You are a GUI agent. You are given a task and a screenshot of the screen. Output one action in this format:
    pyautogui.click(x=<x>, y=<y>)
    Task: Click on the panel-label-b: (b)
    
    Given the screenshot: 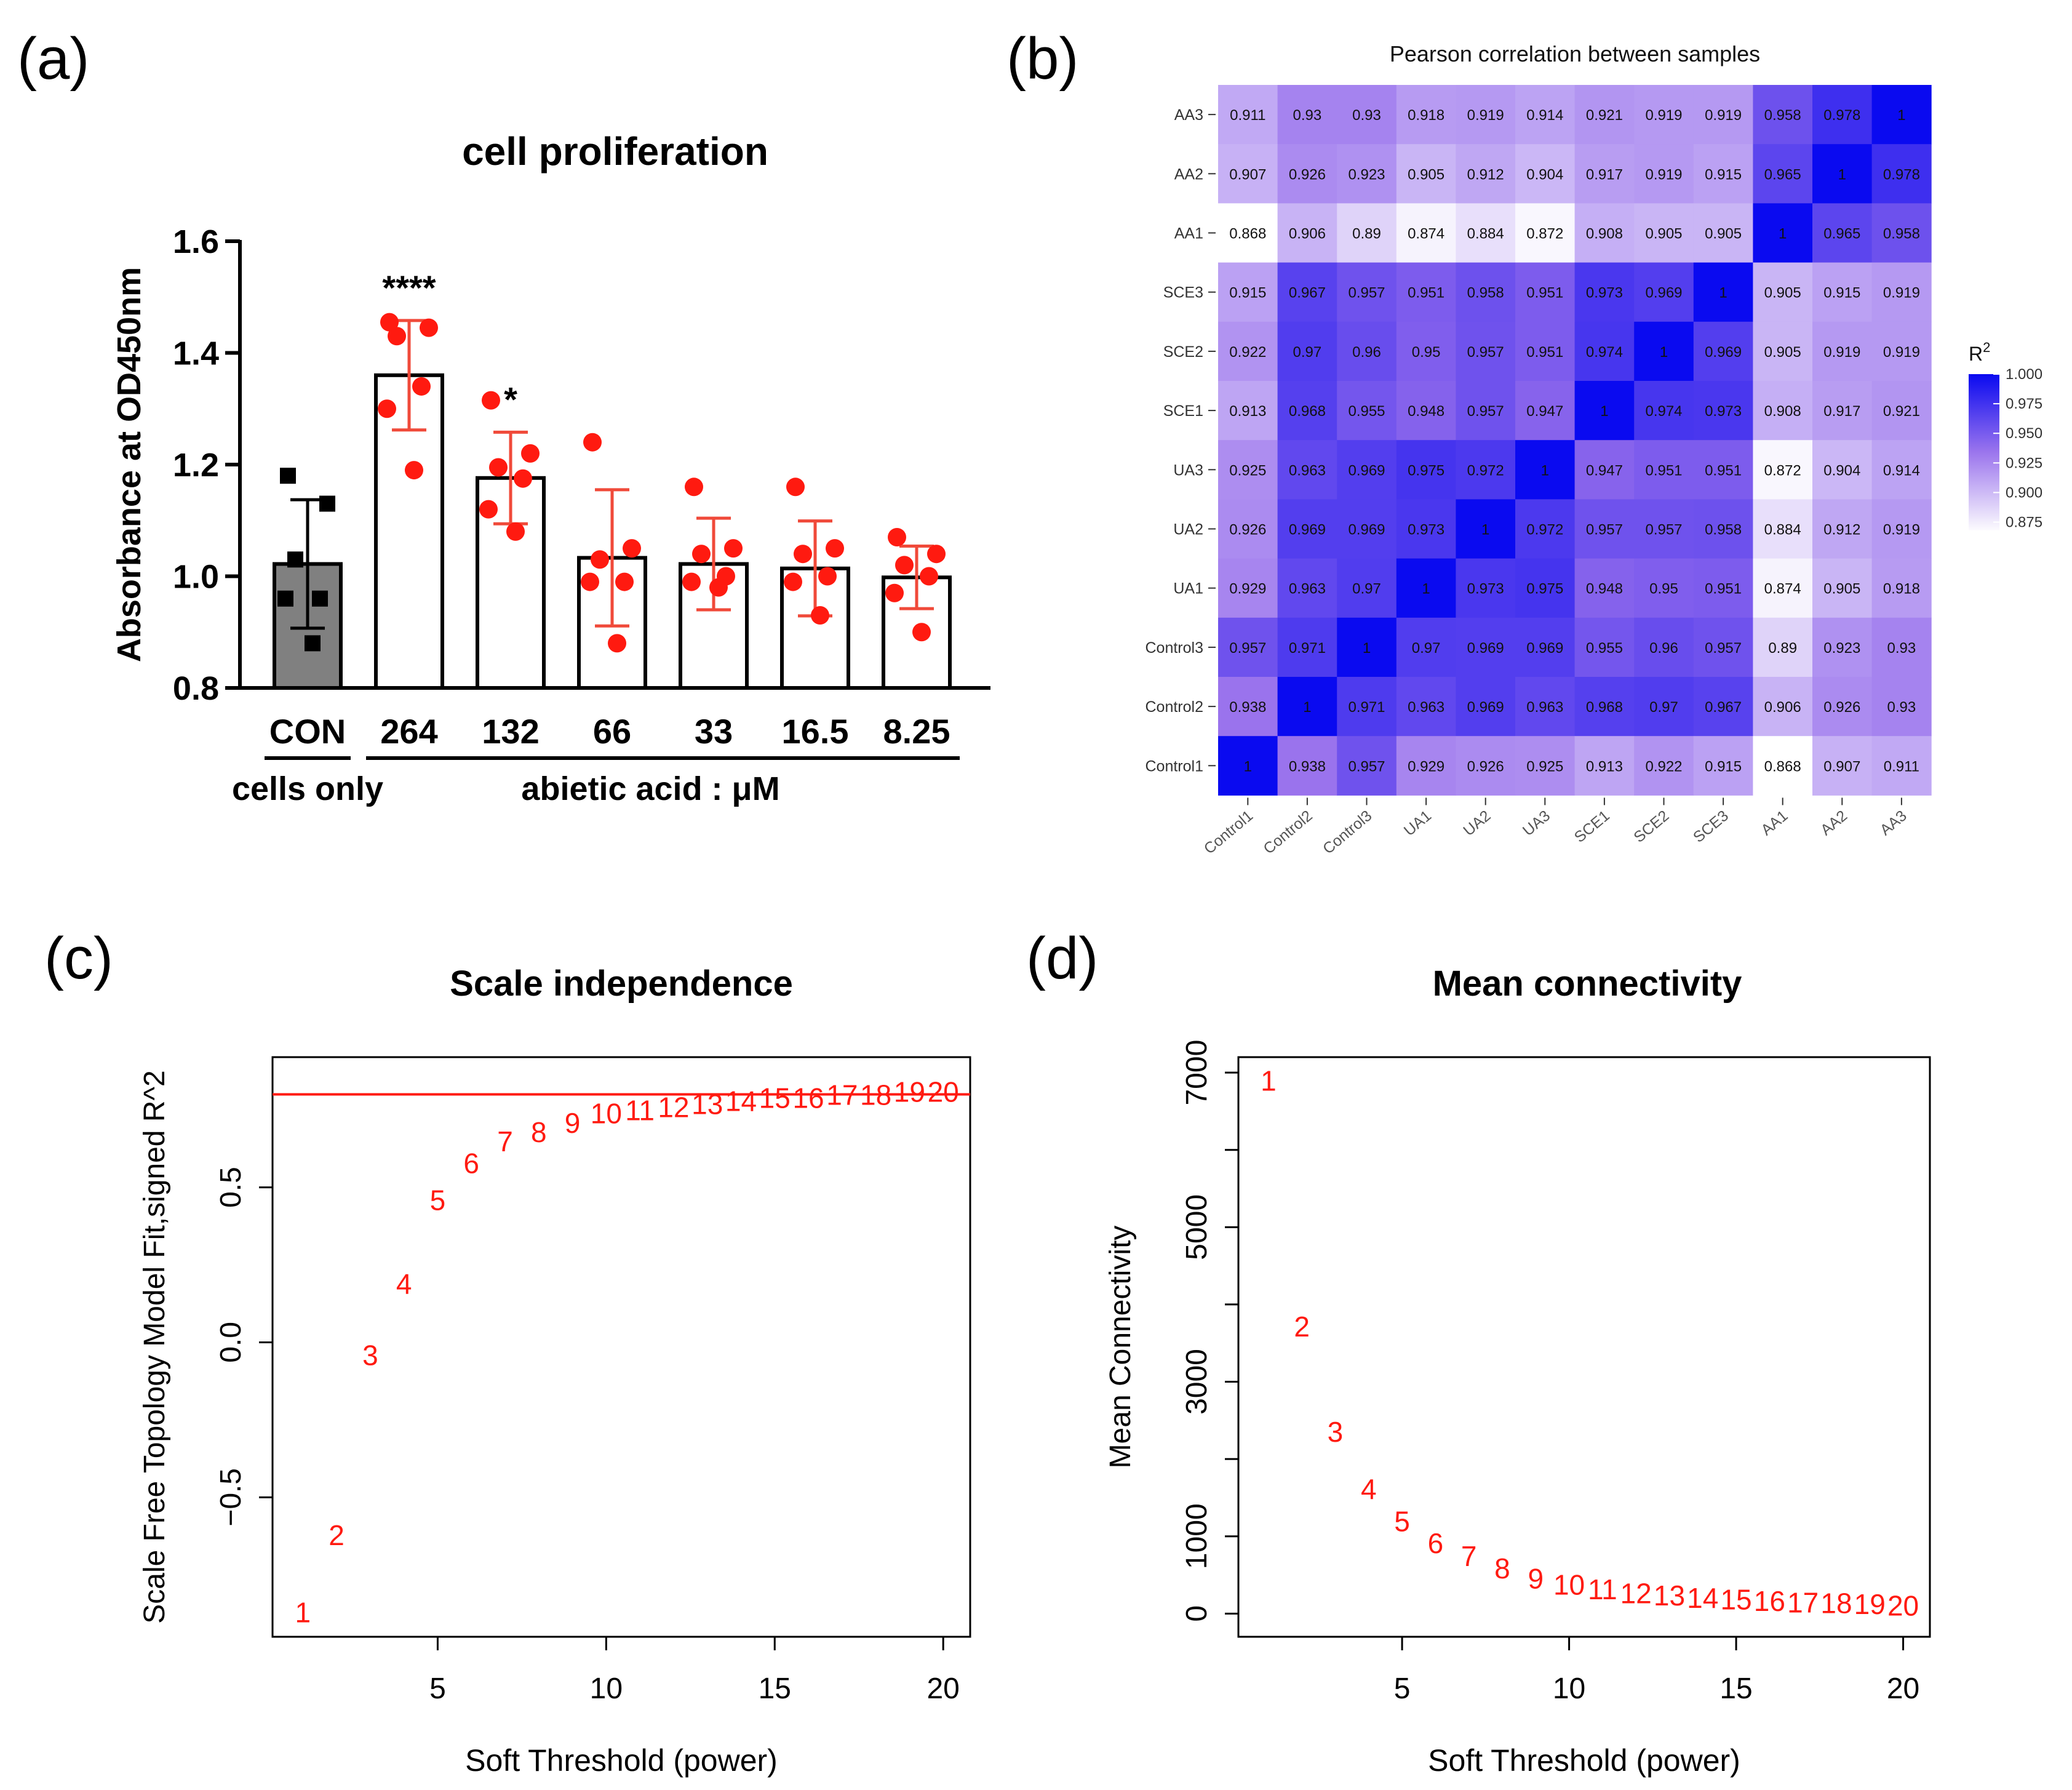 What is the action you would take?
    pyautogui.click(x=1042, y=59)
    